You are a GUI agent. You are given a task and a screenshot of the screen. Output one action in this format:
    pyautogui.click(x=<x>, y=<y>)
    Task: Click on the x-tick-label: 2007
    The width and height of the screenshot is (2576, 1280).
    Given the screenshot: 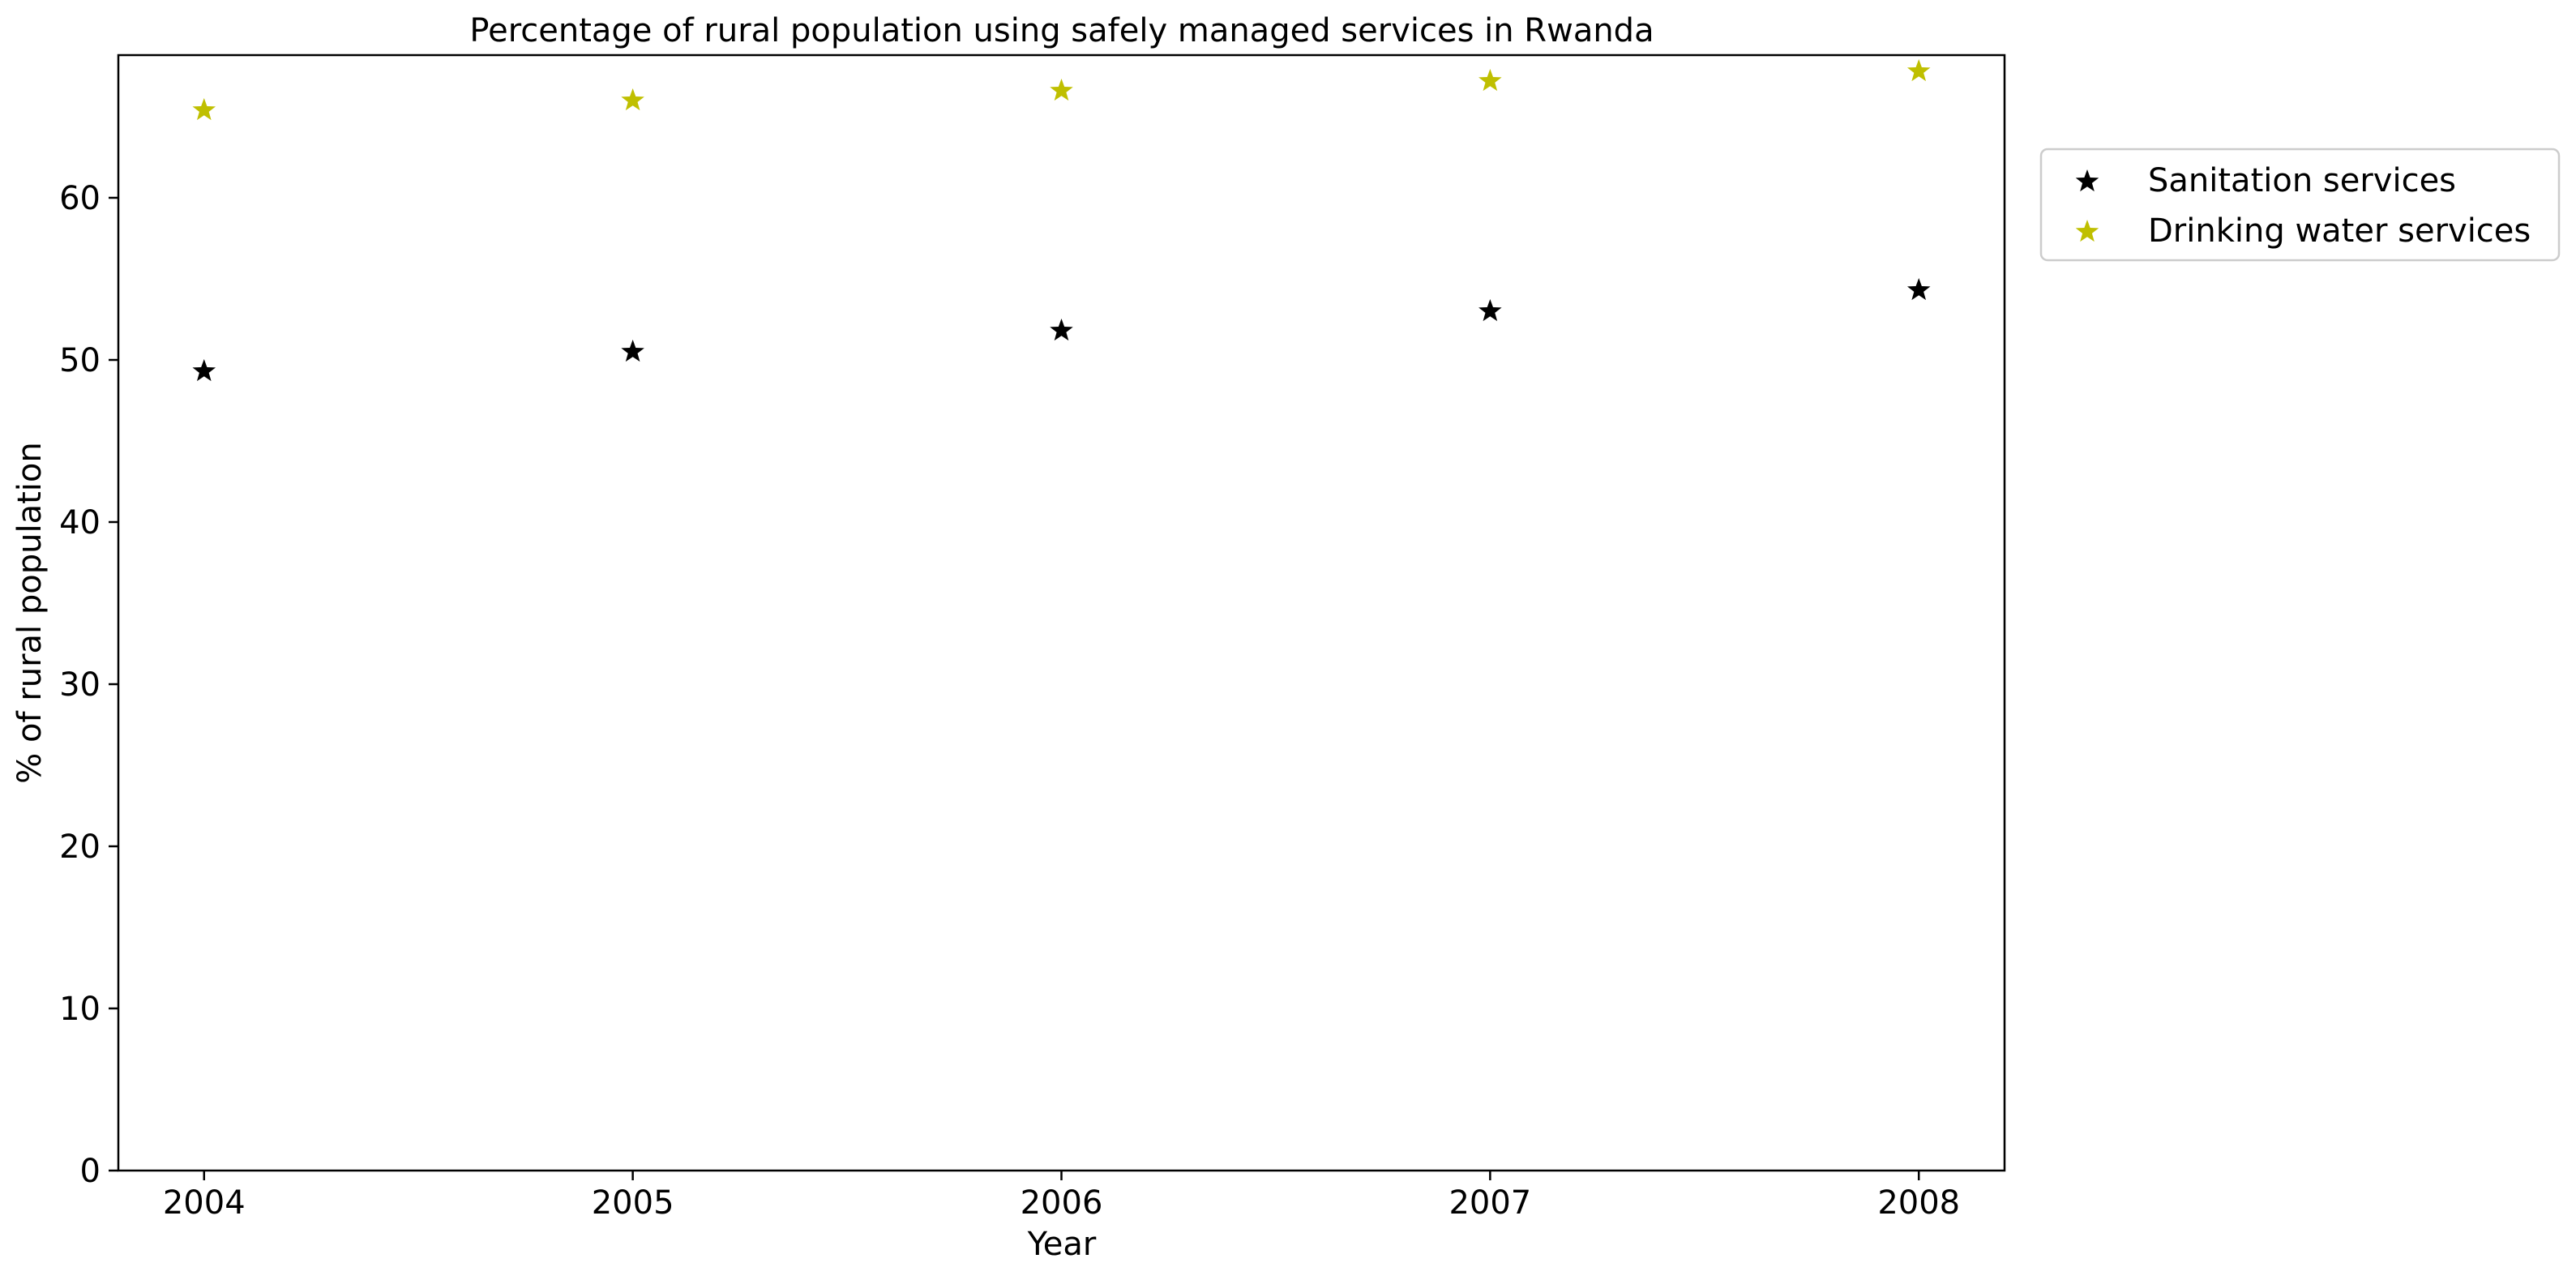 What is the action you would take?
    pyautogui.click(x=1489, y=1203)
    